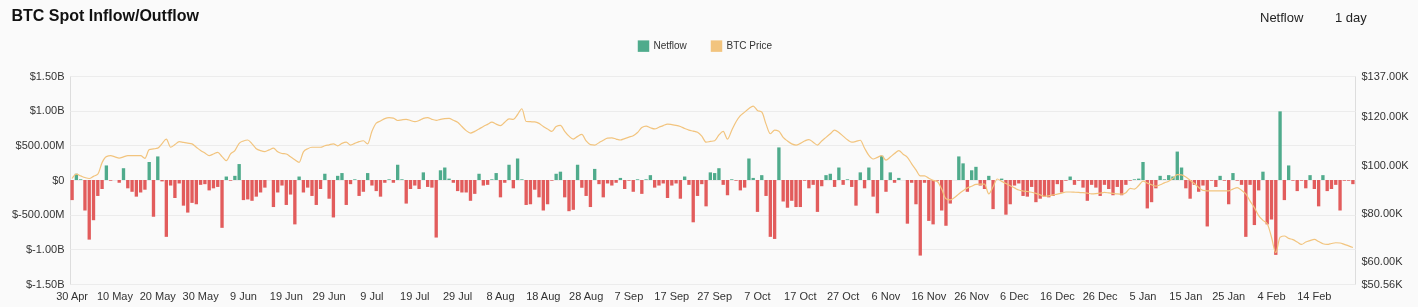 This screenshot has height=307, width=1418. Describe the element at coordinates (1385, 75) in the screenshot. I see `y2-tick-label: $137.00K` at that location.